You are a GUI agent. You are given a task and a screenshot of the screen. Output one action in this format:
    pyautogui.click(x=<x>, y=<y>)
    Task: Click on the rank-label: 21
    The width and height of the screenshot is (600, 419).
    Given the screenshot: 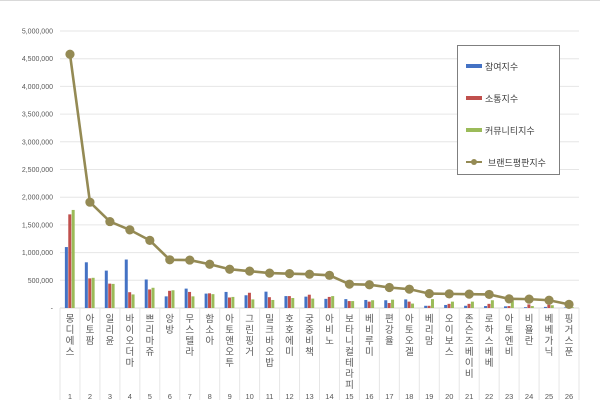 What is the action you would take?
    pyautogui.click(x=469, y=396)
    